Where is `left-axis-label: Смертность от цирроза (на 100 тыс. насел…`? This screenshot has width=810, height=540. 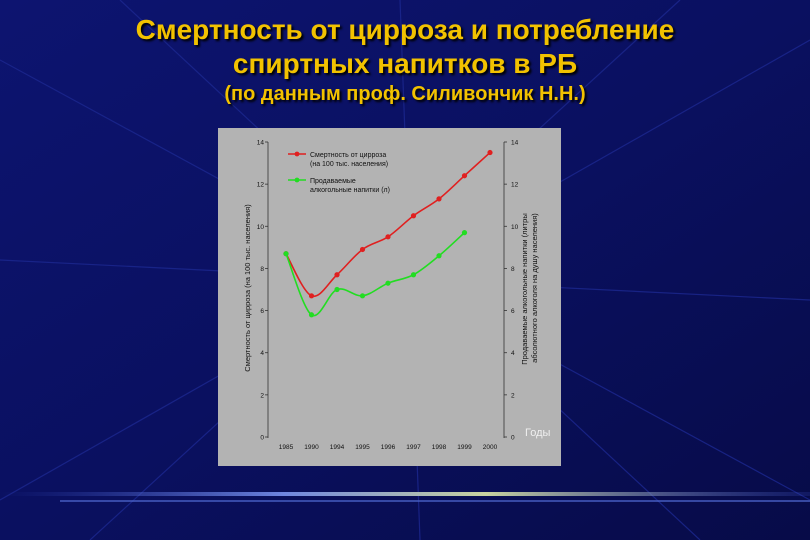
left-axis-label: Смертность от цирроза (на 100 тыс. насел… is located at coordinates (247, 288).